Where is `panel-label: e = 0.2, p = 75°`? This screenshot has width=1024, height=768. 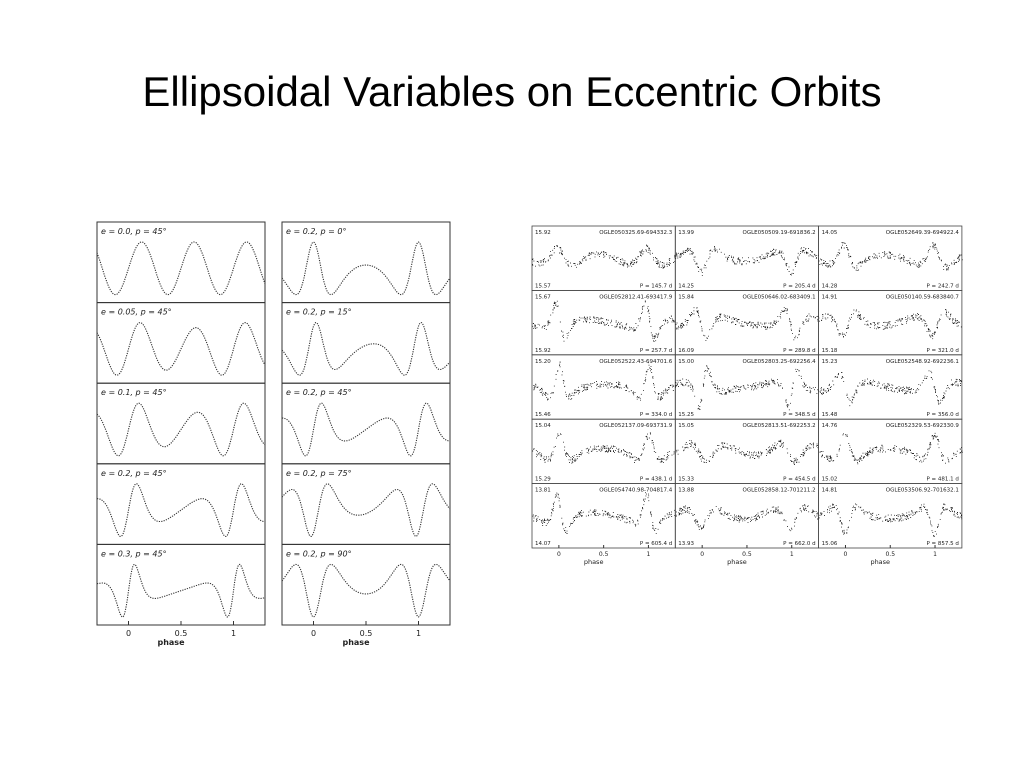
panel-label: e = 0.2, p = 75° is located at coordinates (319, 473).